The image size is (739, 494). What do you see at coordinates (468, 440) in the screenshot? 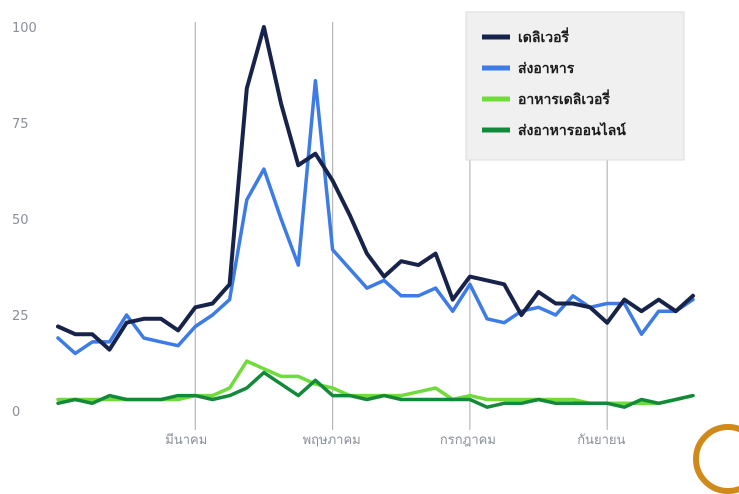
I see `x-tick-label: กรกฎาคม` at bounding box center [468, 440].